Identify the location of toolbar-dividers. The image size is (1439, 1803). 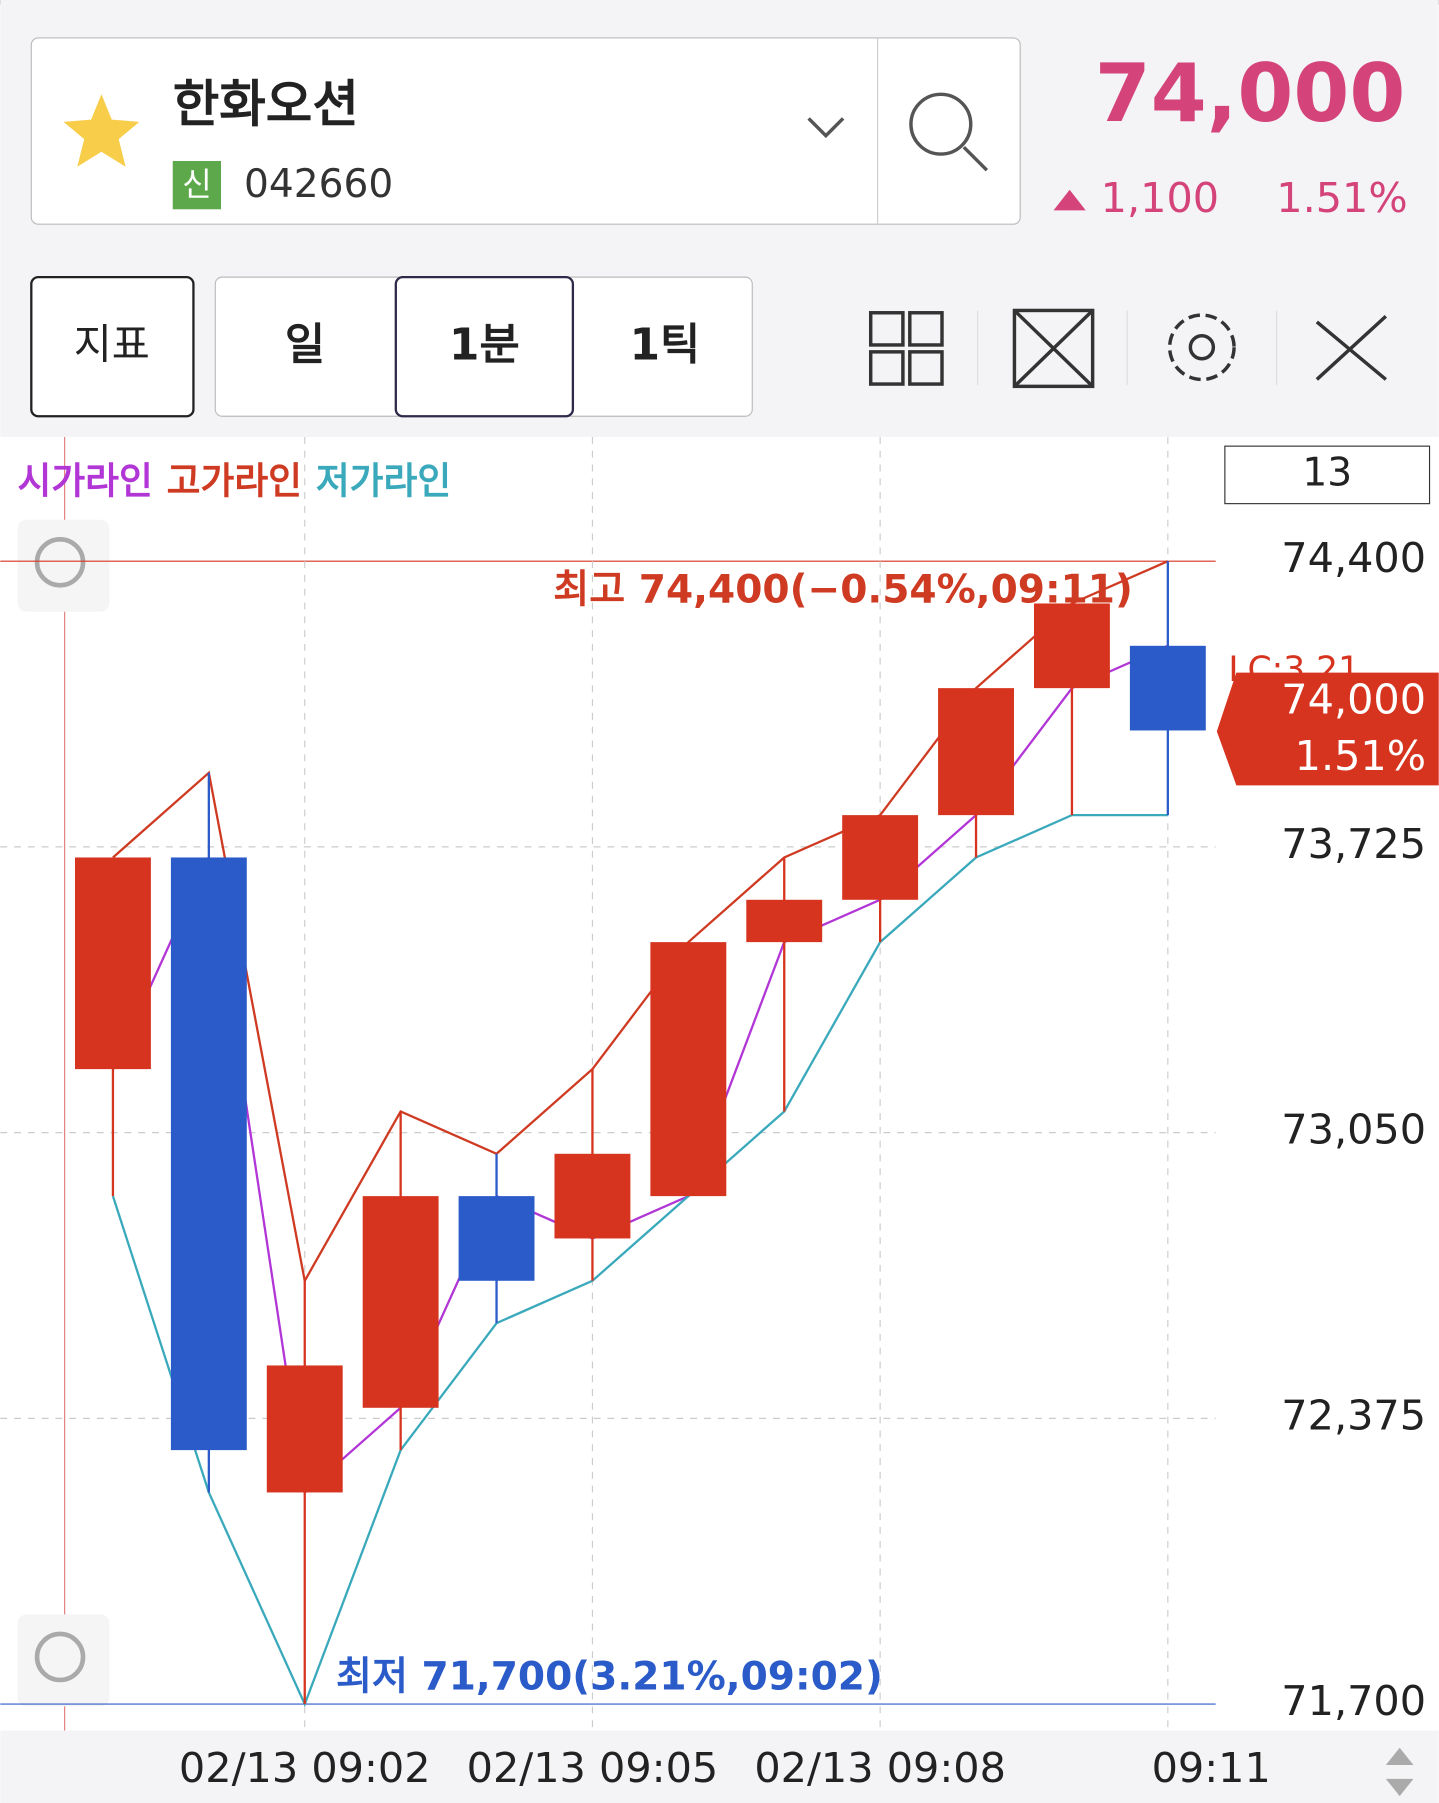
(1127, 348).